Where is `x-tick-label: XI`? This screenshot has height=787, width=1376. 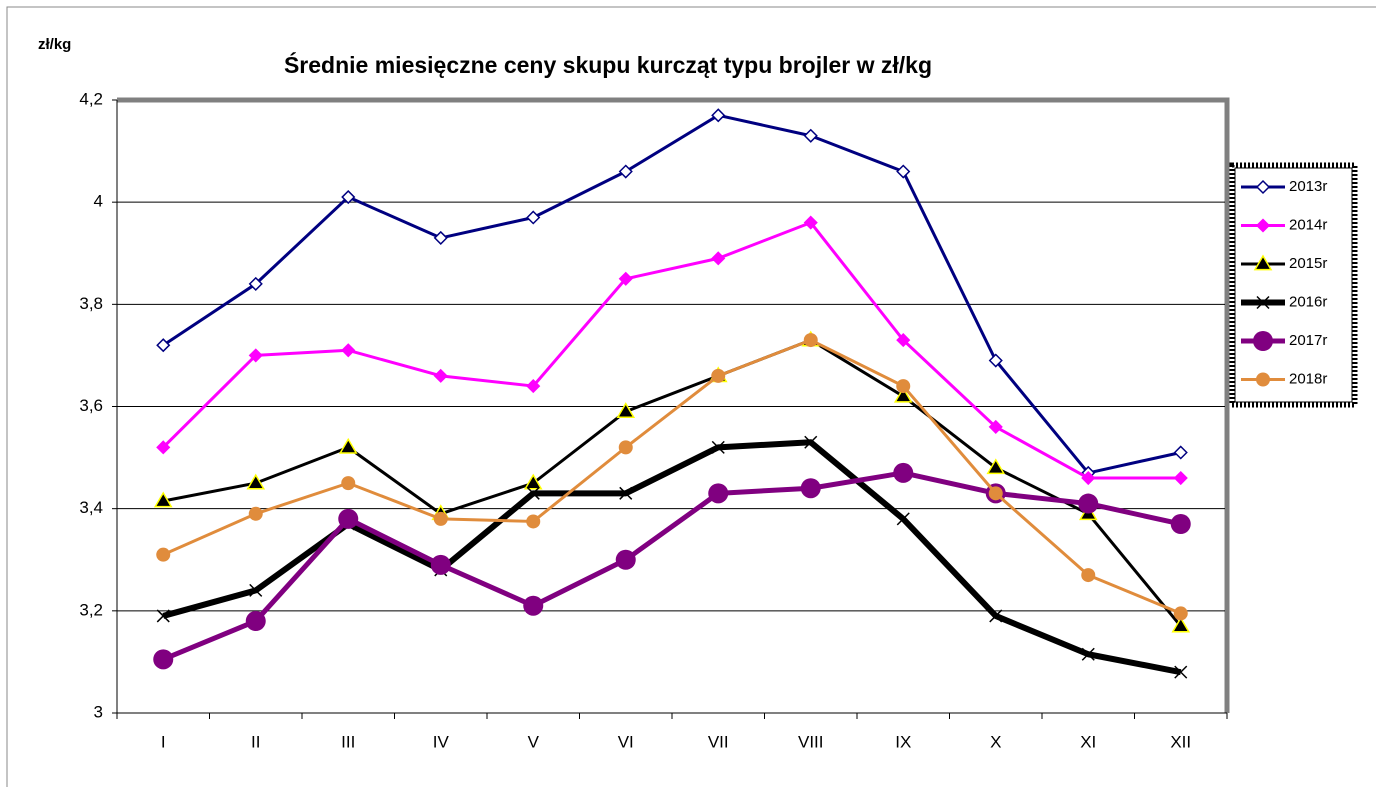 x-tick-label: XI is located at coordinates (1088, 741).